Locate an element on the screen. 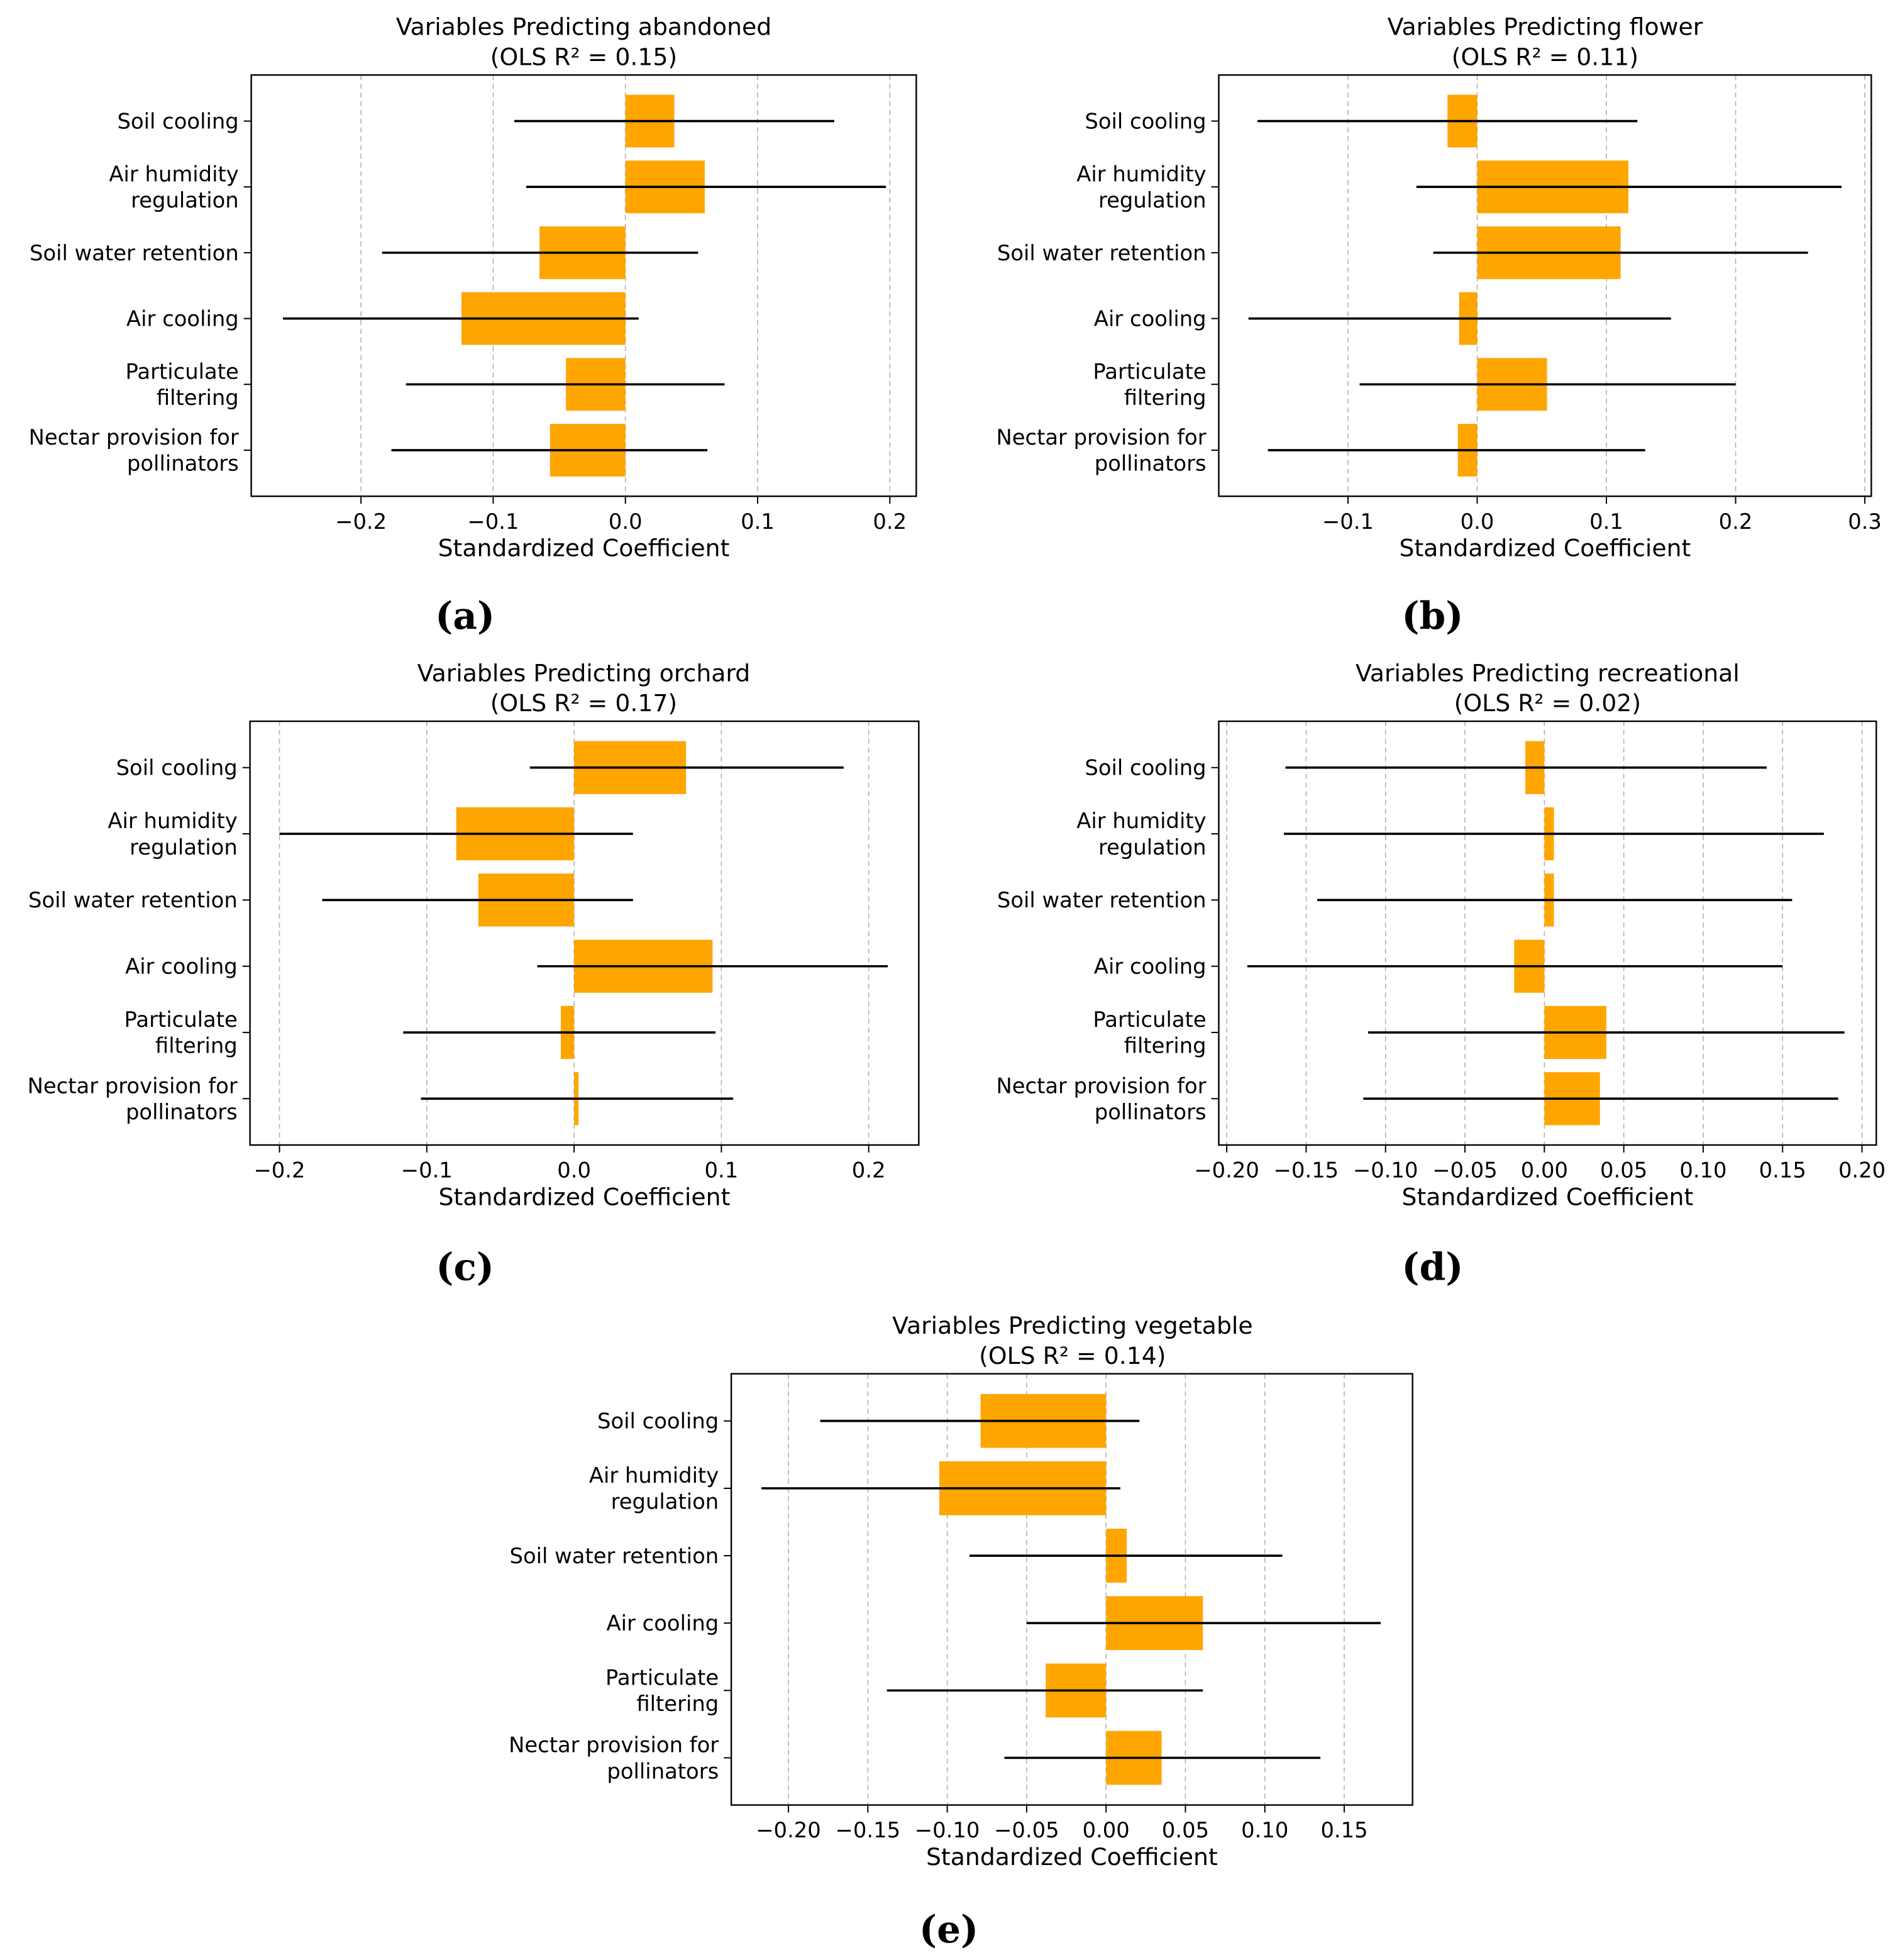 The height and width of the screenshot is (1960, 1900). chart-title: Variables Predicting abandoned is located at coordinates (584, 27).